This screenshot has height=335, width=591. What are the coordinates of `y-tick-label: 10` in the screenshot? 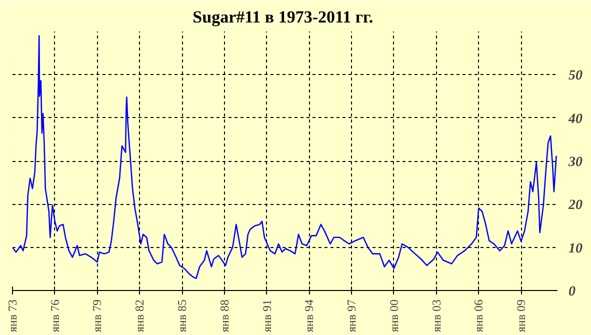 It's located at (575, 248).